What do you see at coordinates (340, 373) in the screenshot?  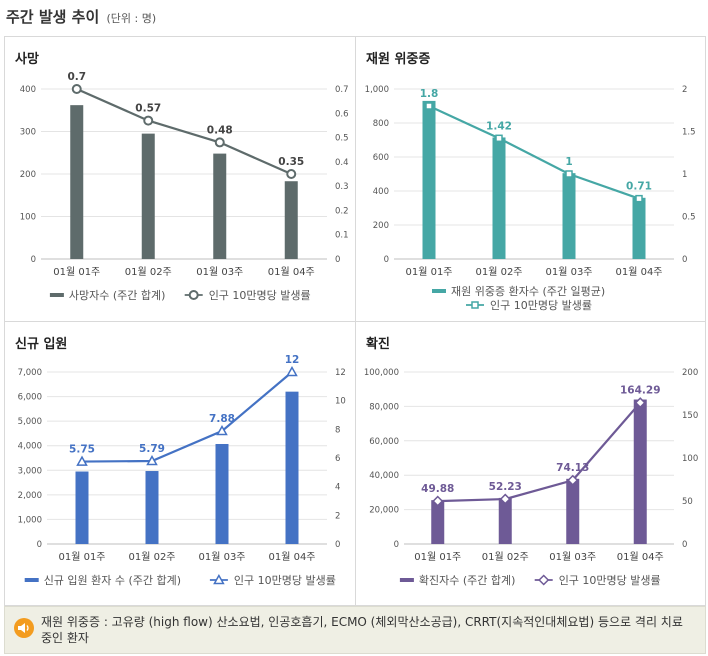 I see `right-tick-label: 12` at bounding box center [340, 373].